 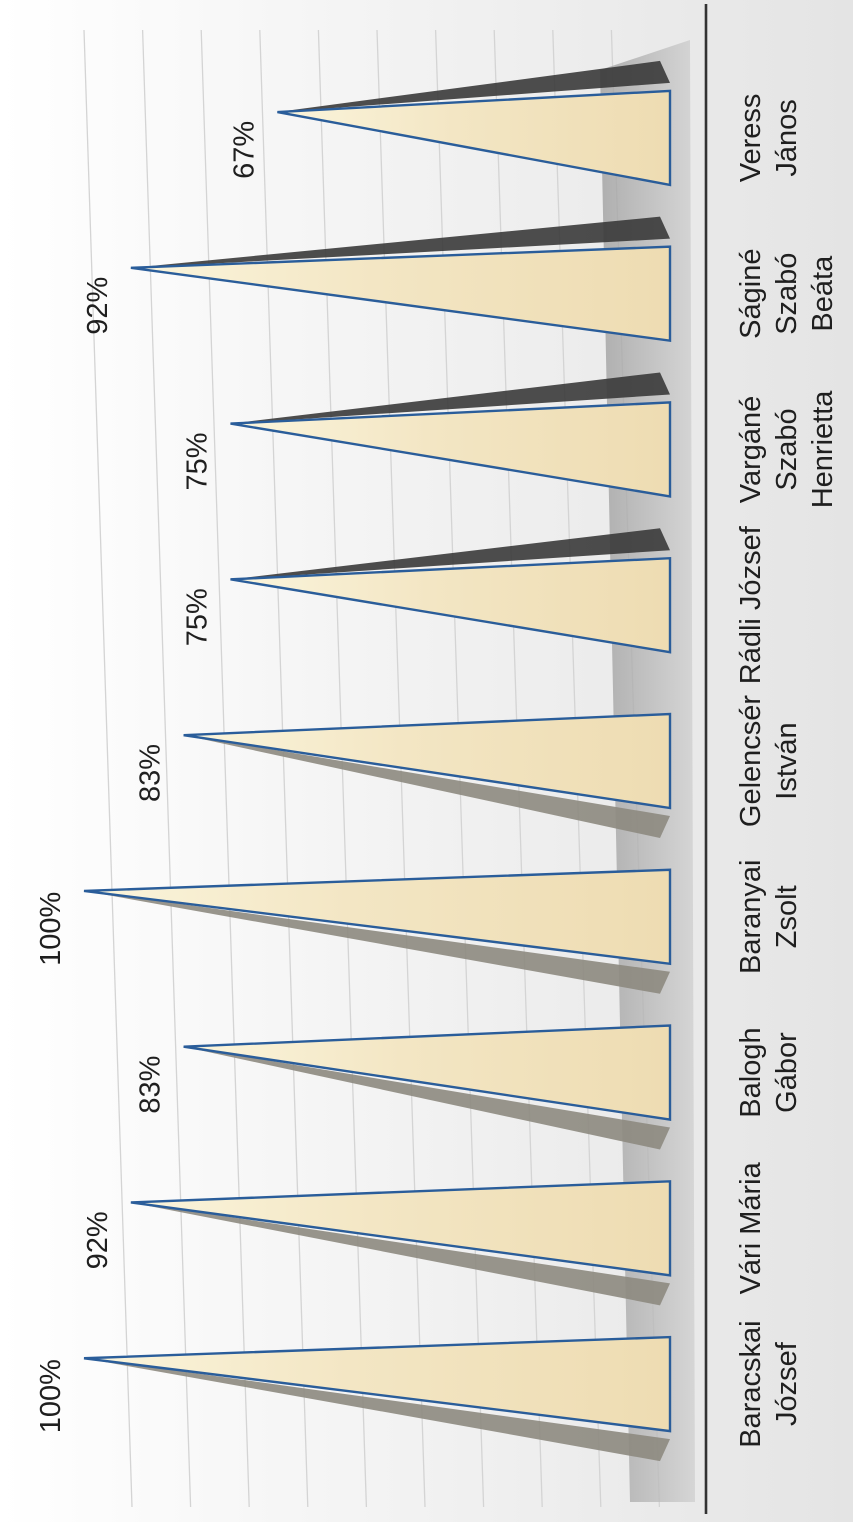 I want to click on category-label: Balogh Gábor, so click(x=769, y=1072).